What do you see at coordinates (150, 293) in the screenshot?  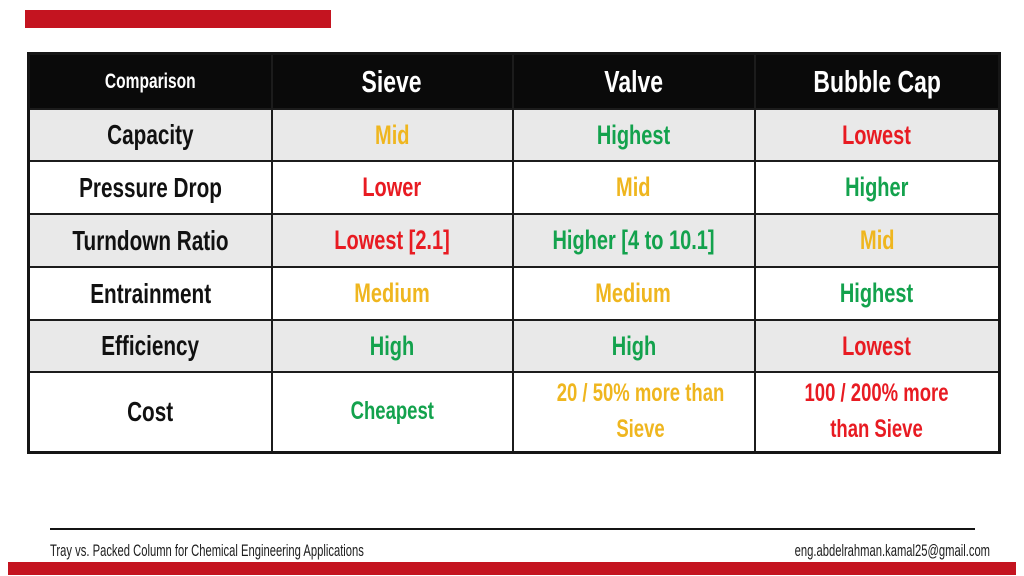 I see `row-label-entrainment: Entrainment` at bounding box center [150, 293].